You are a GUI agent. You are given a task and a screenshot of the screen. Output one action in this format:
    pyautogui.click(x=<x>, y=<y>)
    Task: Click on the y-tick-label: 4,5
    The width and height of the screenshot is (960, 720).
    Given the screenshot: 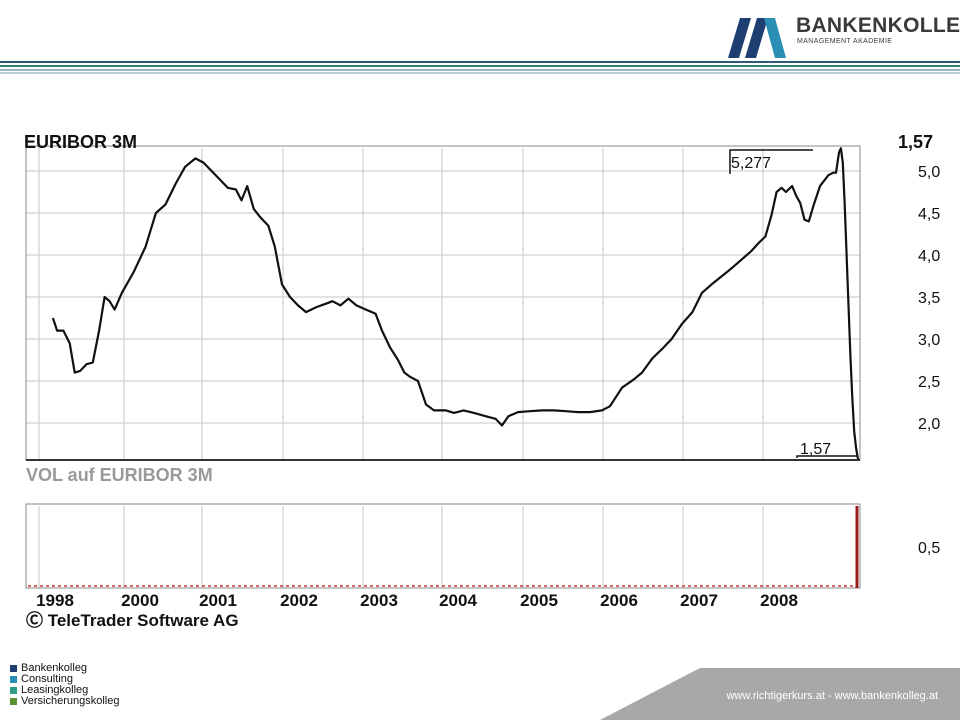 What is the action you would take?
    pyautogui.click(x=929, y=214)
    